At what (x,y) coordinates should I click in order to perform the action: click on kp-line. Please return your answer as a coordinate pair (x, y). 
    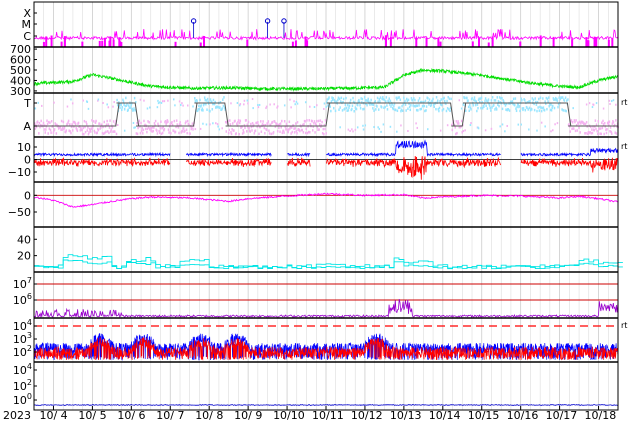
    Looking at the image, I should click on (328, 264).